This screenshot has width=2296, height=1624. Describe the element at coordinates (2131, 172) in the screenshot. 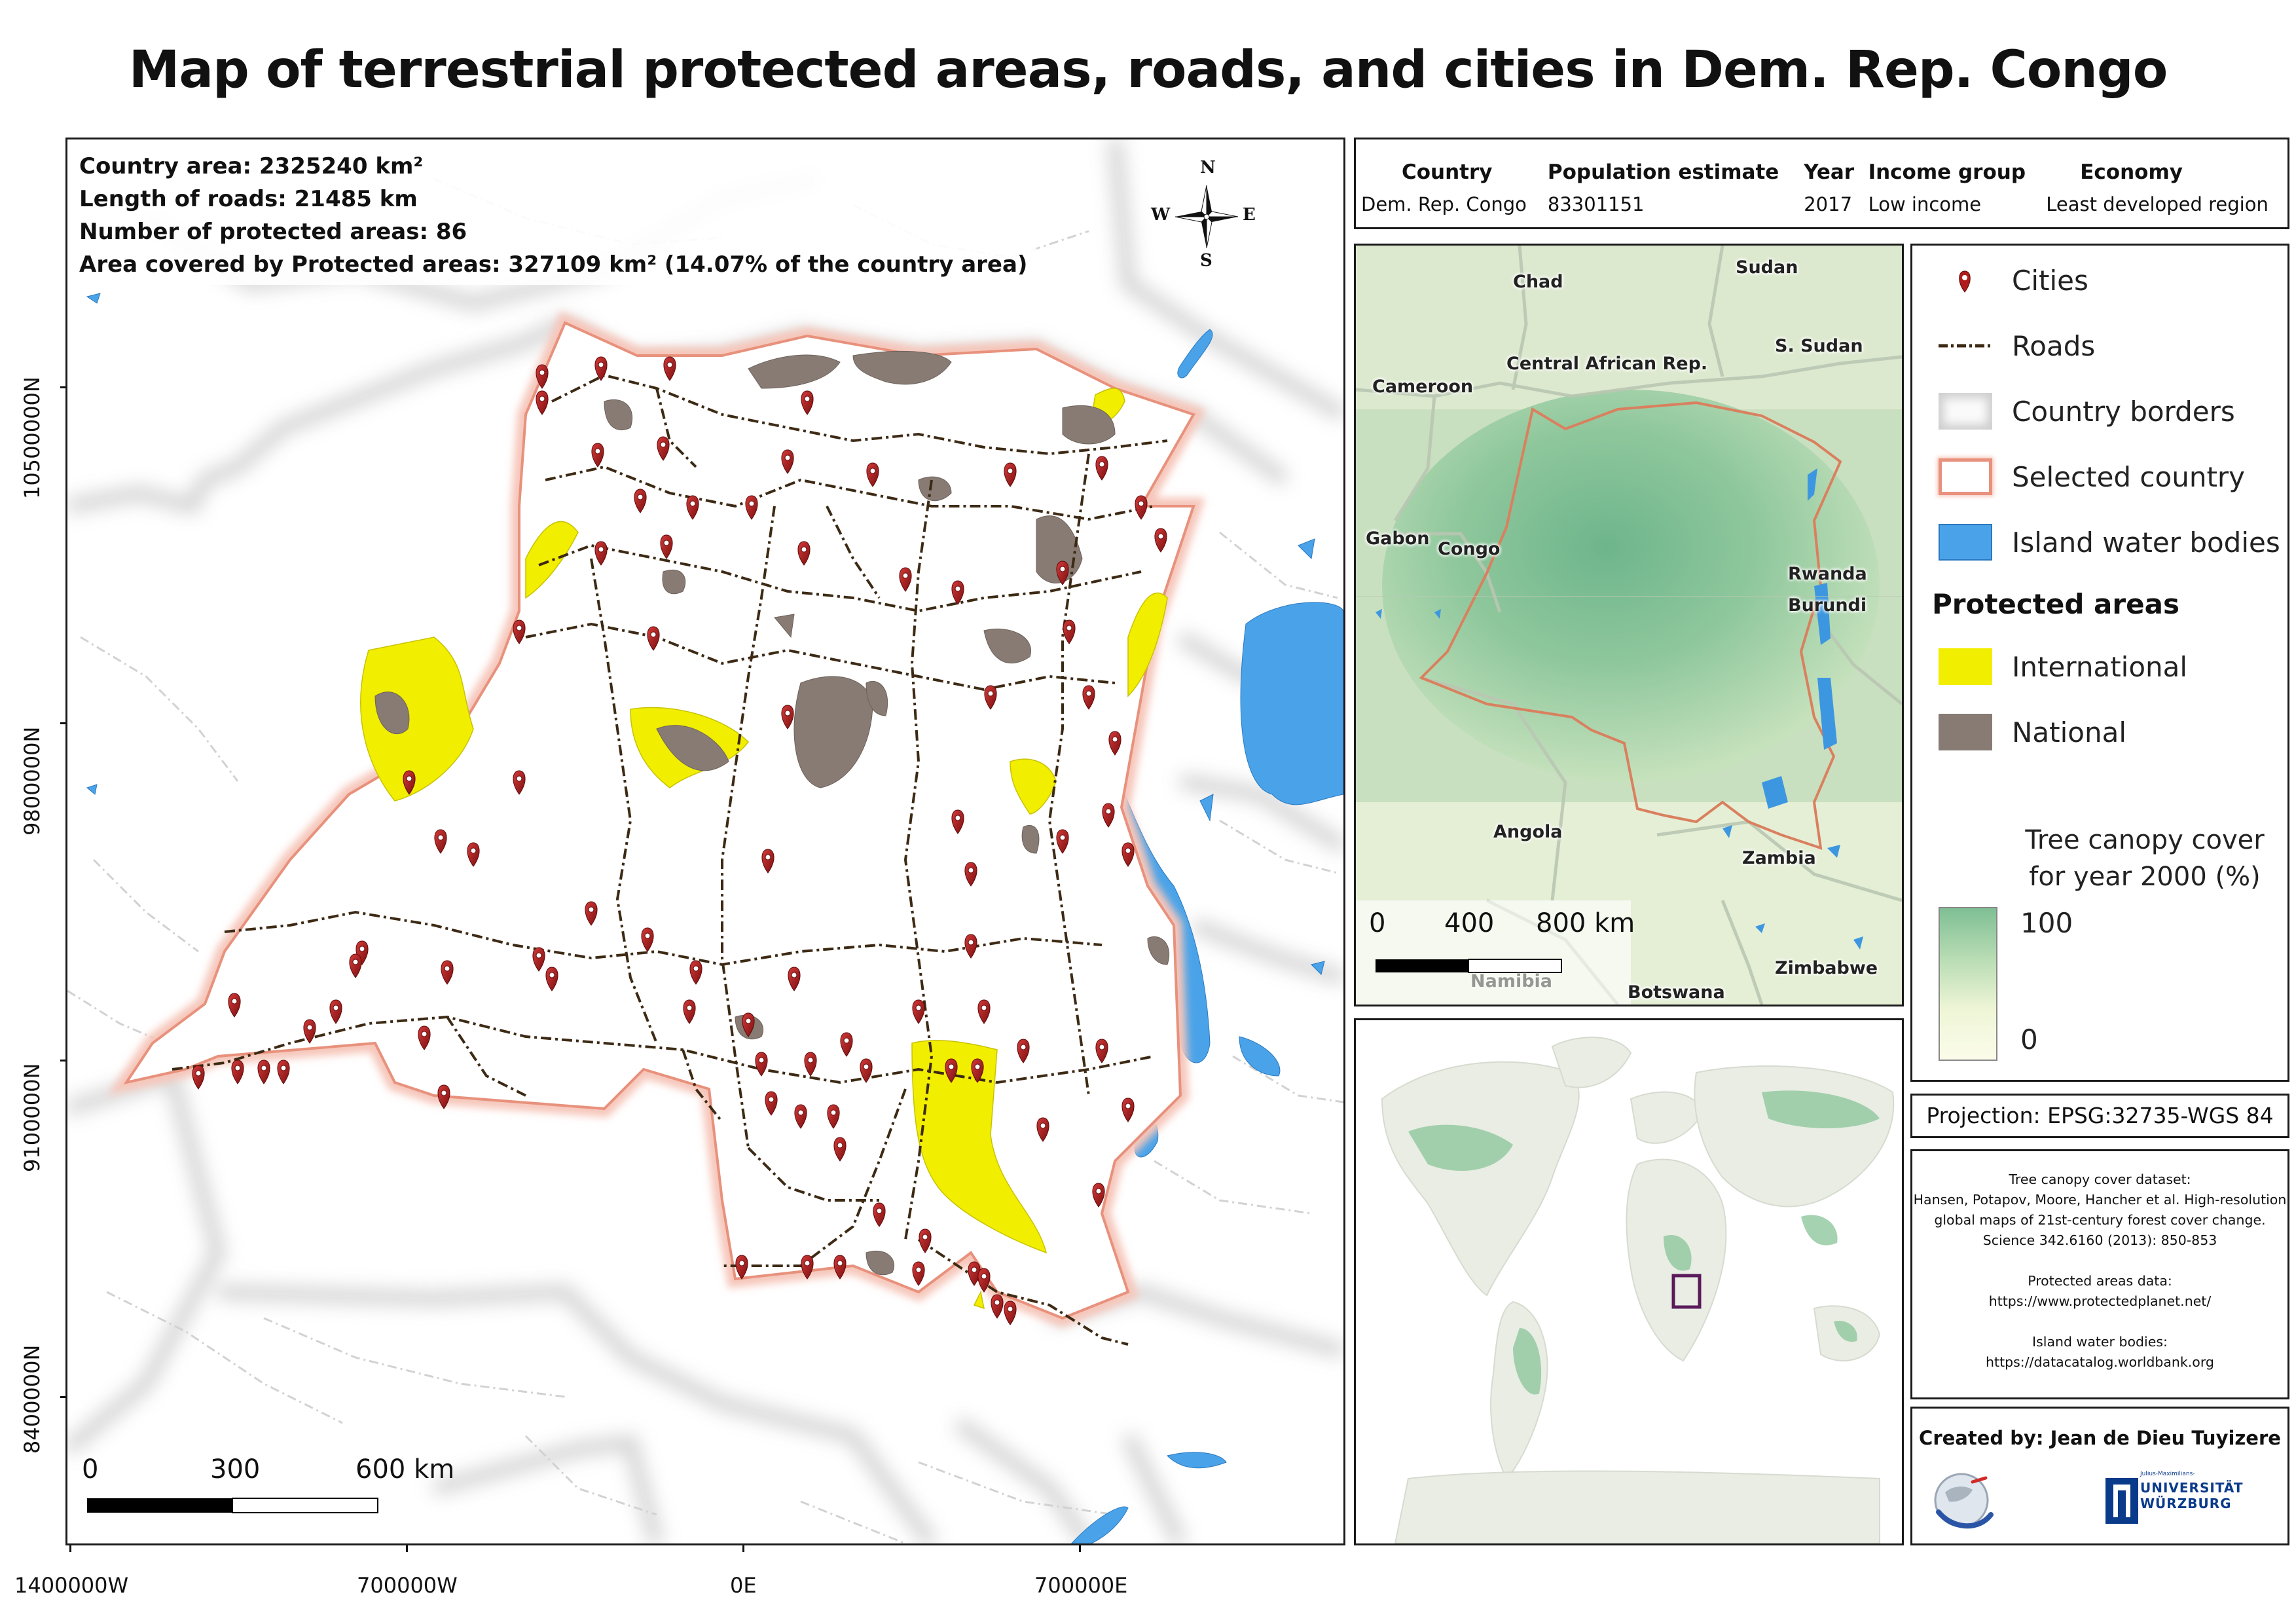

I see `table-header: Economy` at that location.